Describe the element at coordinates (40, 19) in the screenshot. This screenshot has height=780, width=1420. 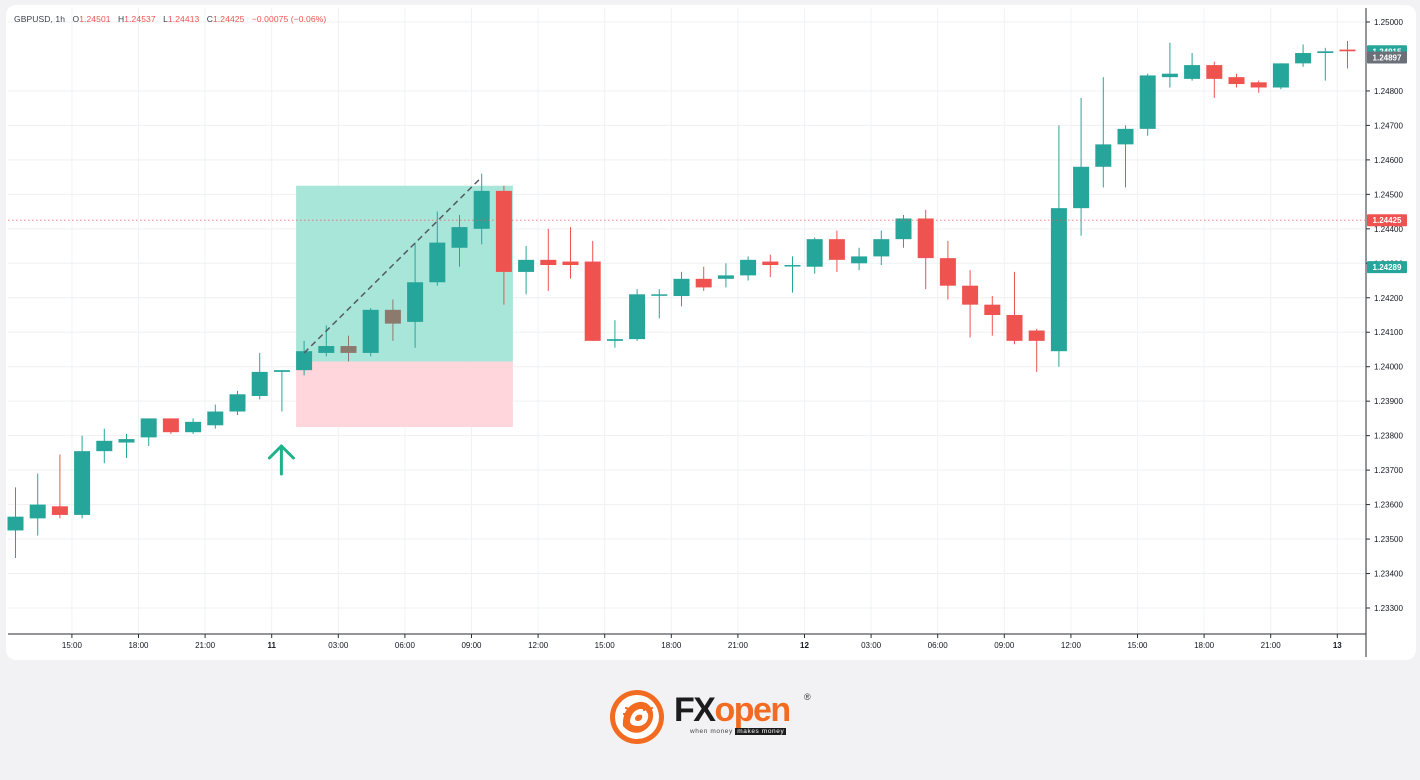
I see `symbol-label: GBPUSD, 1h` at that location.